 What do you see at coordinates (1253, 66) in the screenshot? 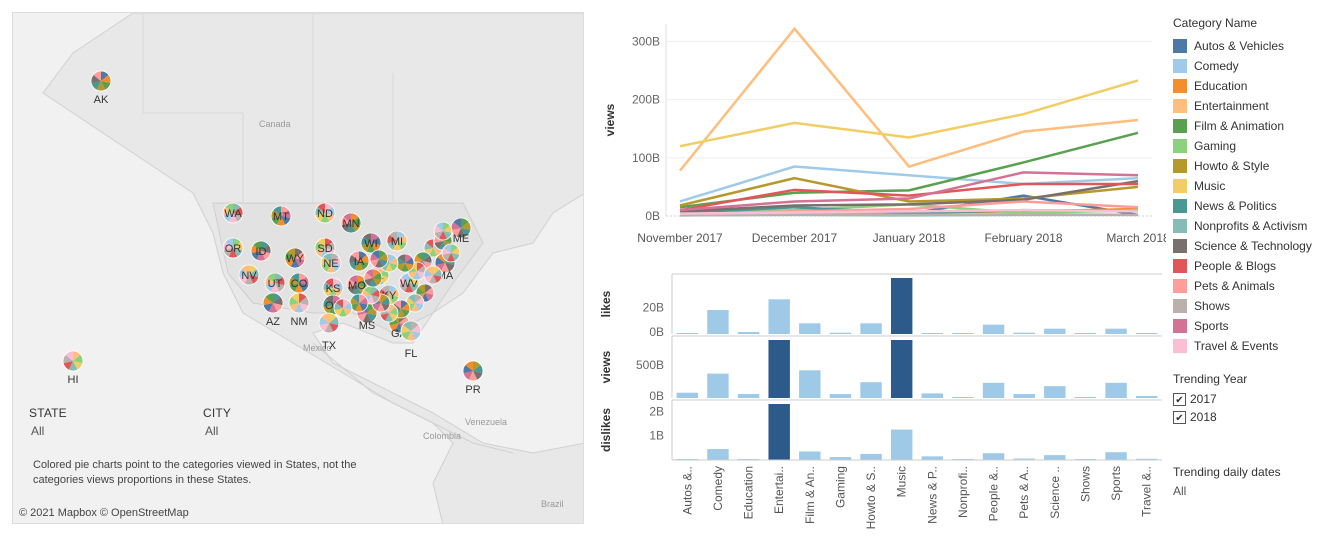
I see `legend-item: Comedy` at bounding box center [1253, 66].